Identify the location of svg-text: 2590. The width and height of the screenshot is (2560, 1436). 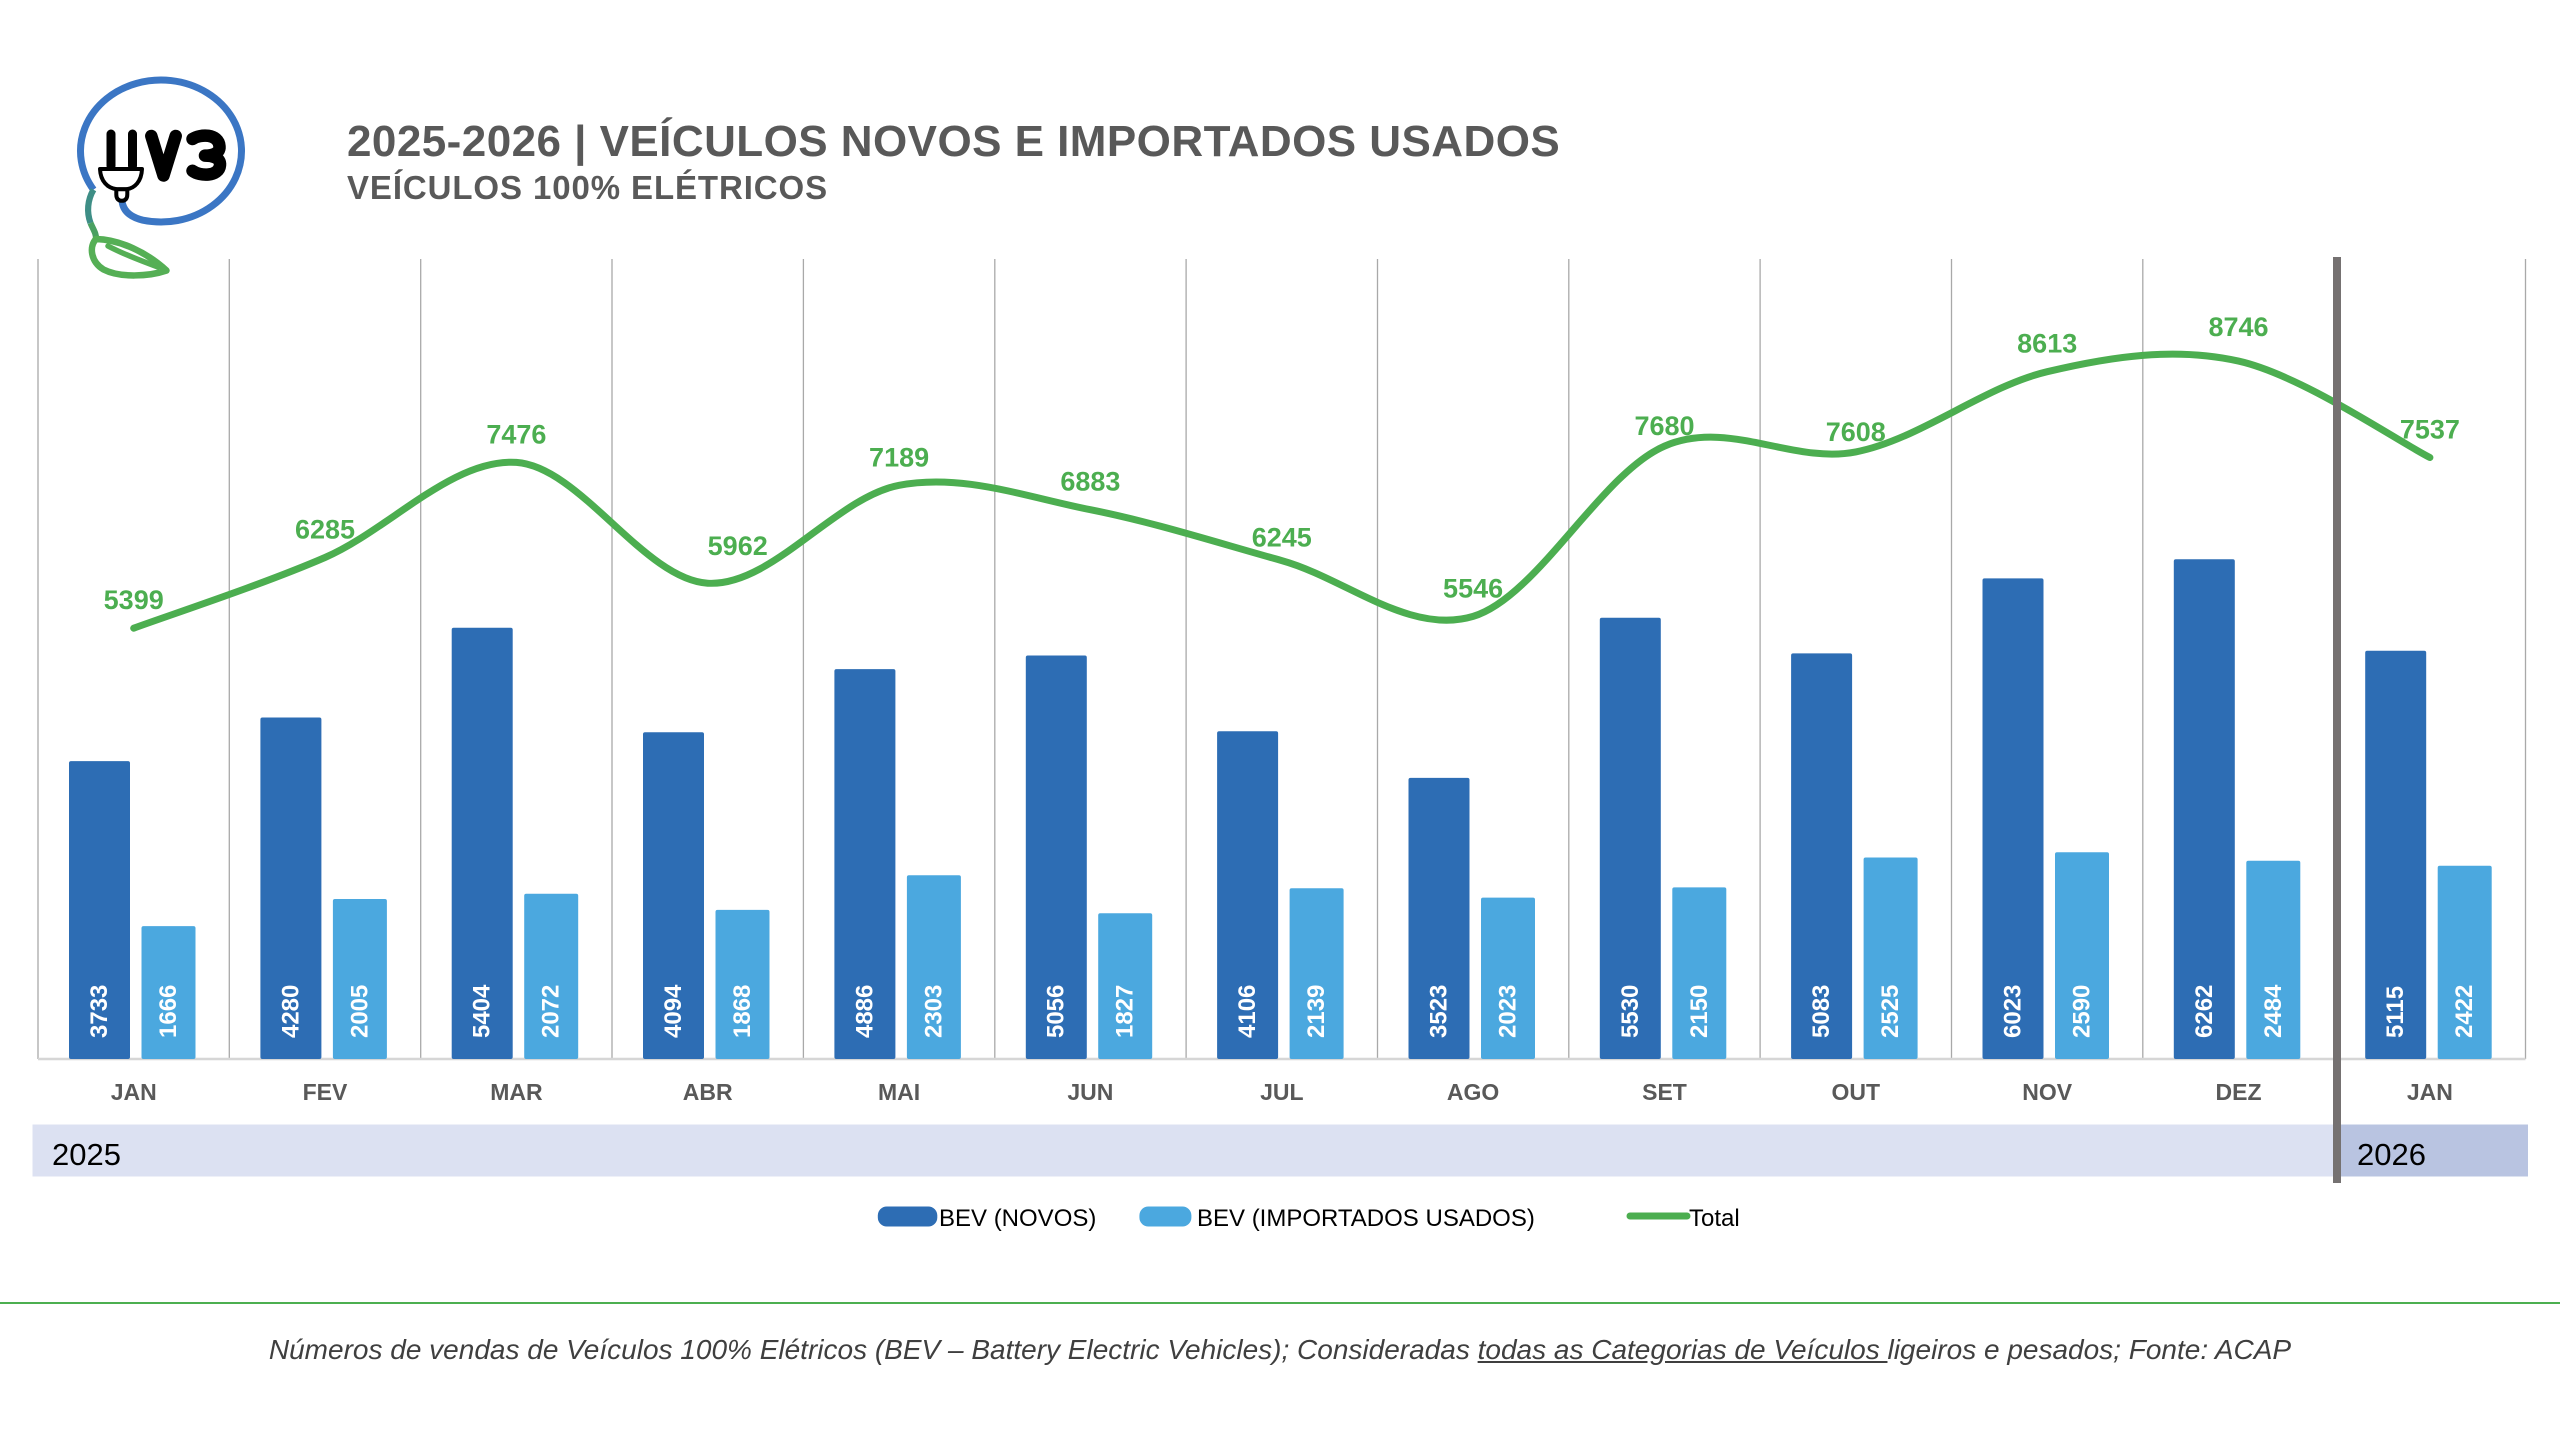
(2082, 1011).